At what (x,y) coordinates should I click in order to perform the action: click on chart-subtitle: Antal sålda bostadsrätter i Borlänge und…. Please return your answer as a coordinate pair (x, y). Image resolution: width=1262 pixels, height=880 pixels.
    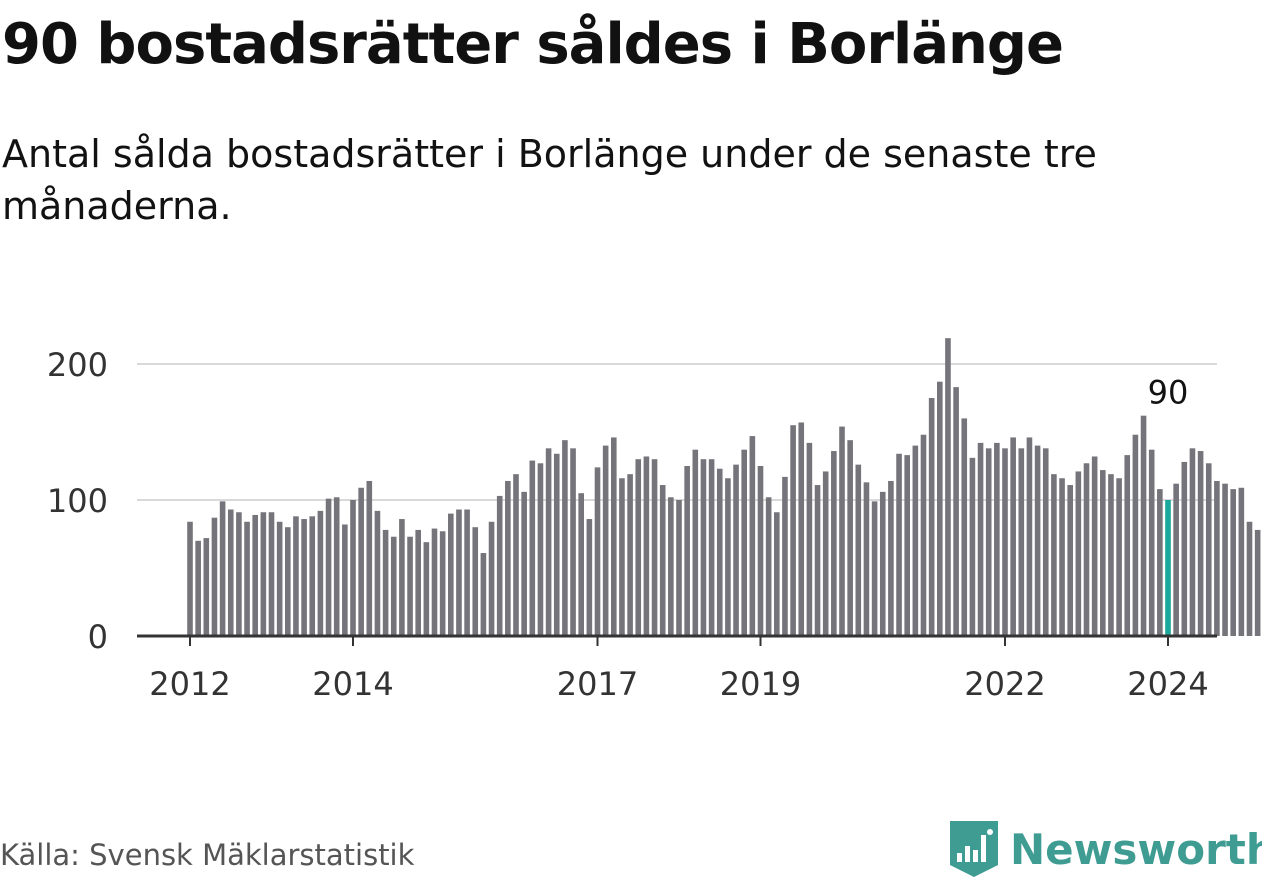
    Looking at the image, I should click on (549, 180).